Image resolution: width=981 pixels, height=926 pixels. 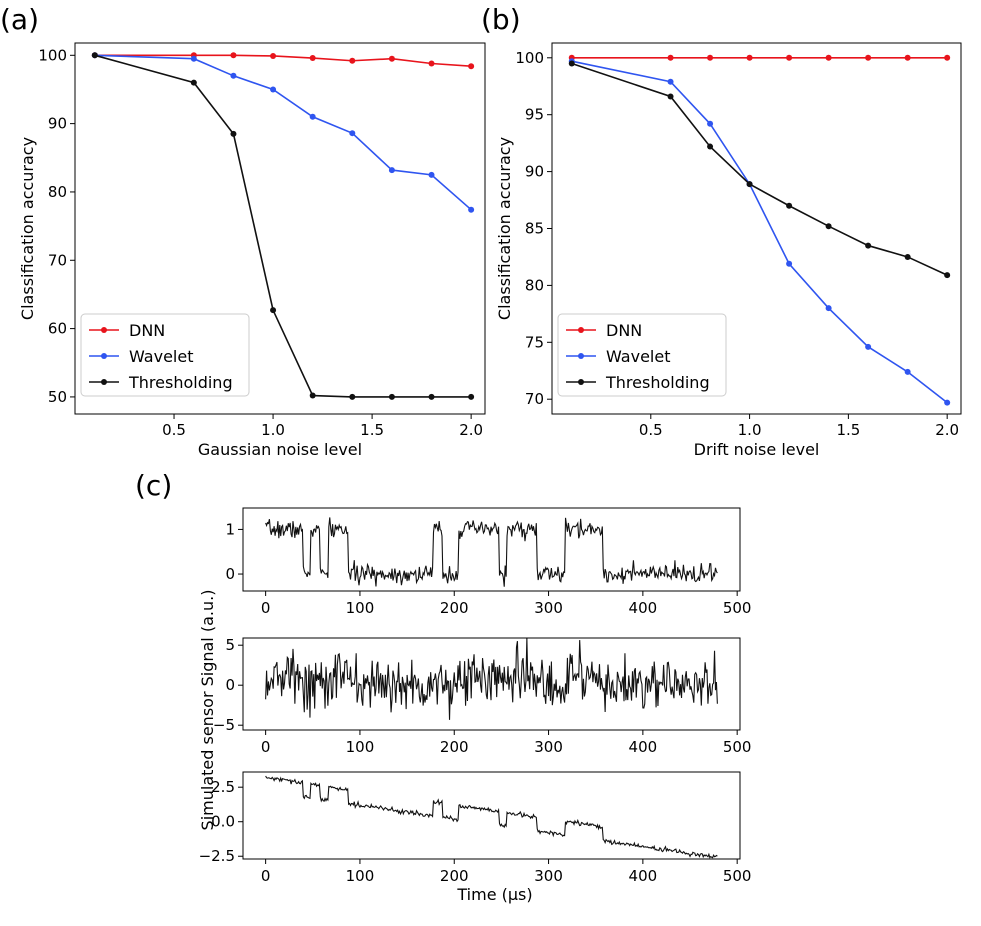 I want to click on y-tick-label: 60, so click(x=57, y=329).